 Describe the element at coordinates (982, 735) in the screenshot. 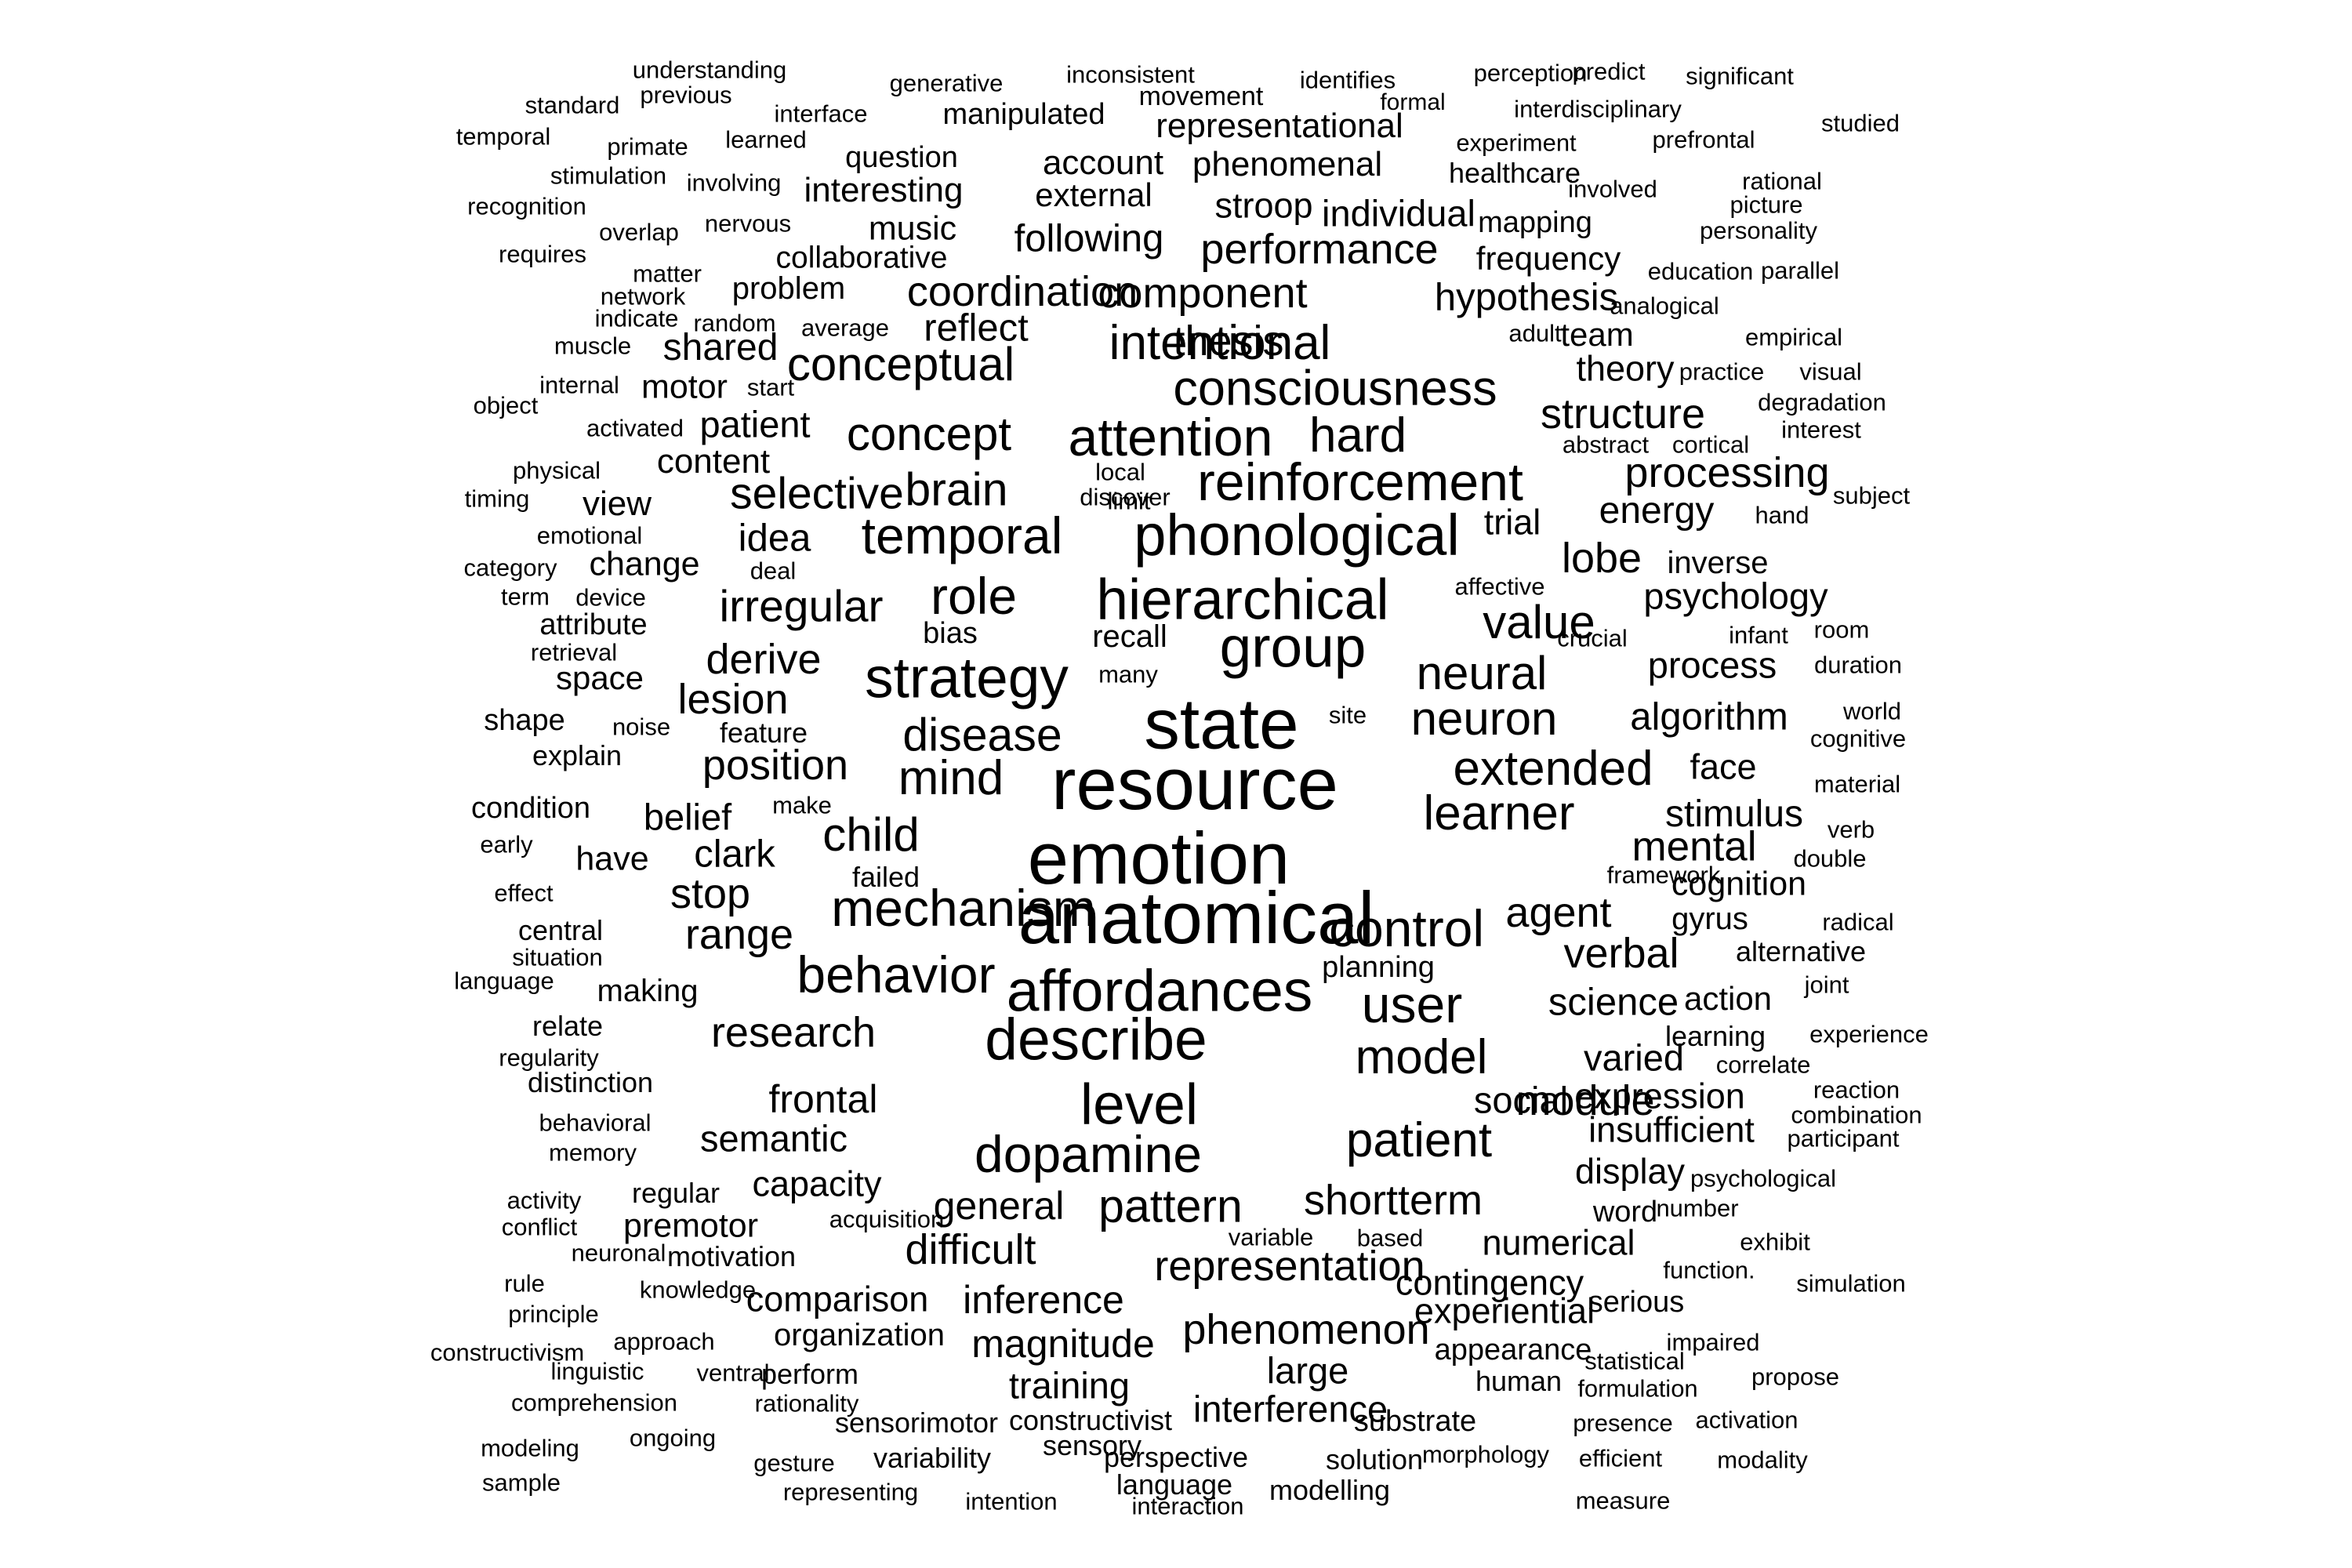

I see `word-item: disease` at that location.